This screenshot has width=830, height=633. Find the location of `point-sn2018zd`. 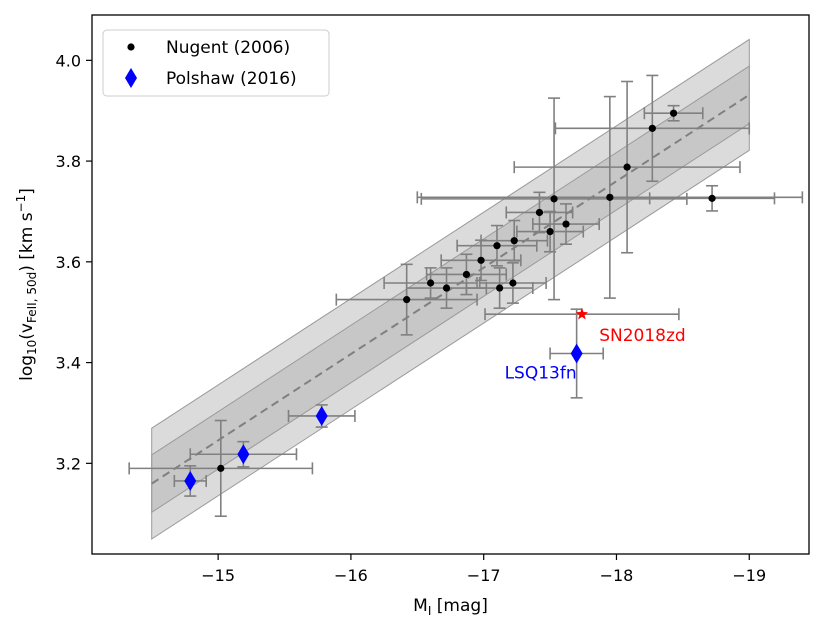

point-sn2018zd is located at coordinates (582, 313).